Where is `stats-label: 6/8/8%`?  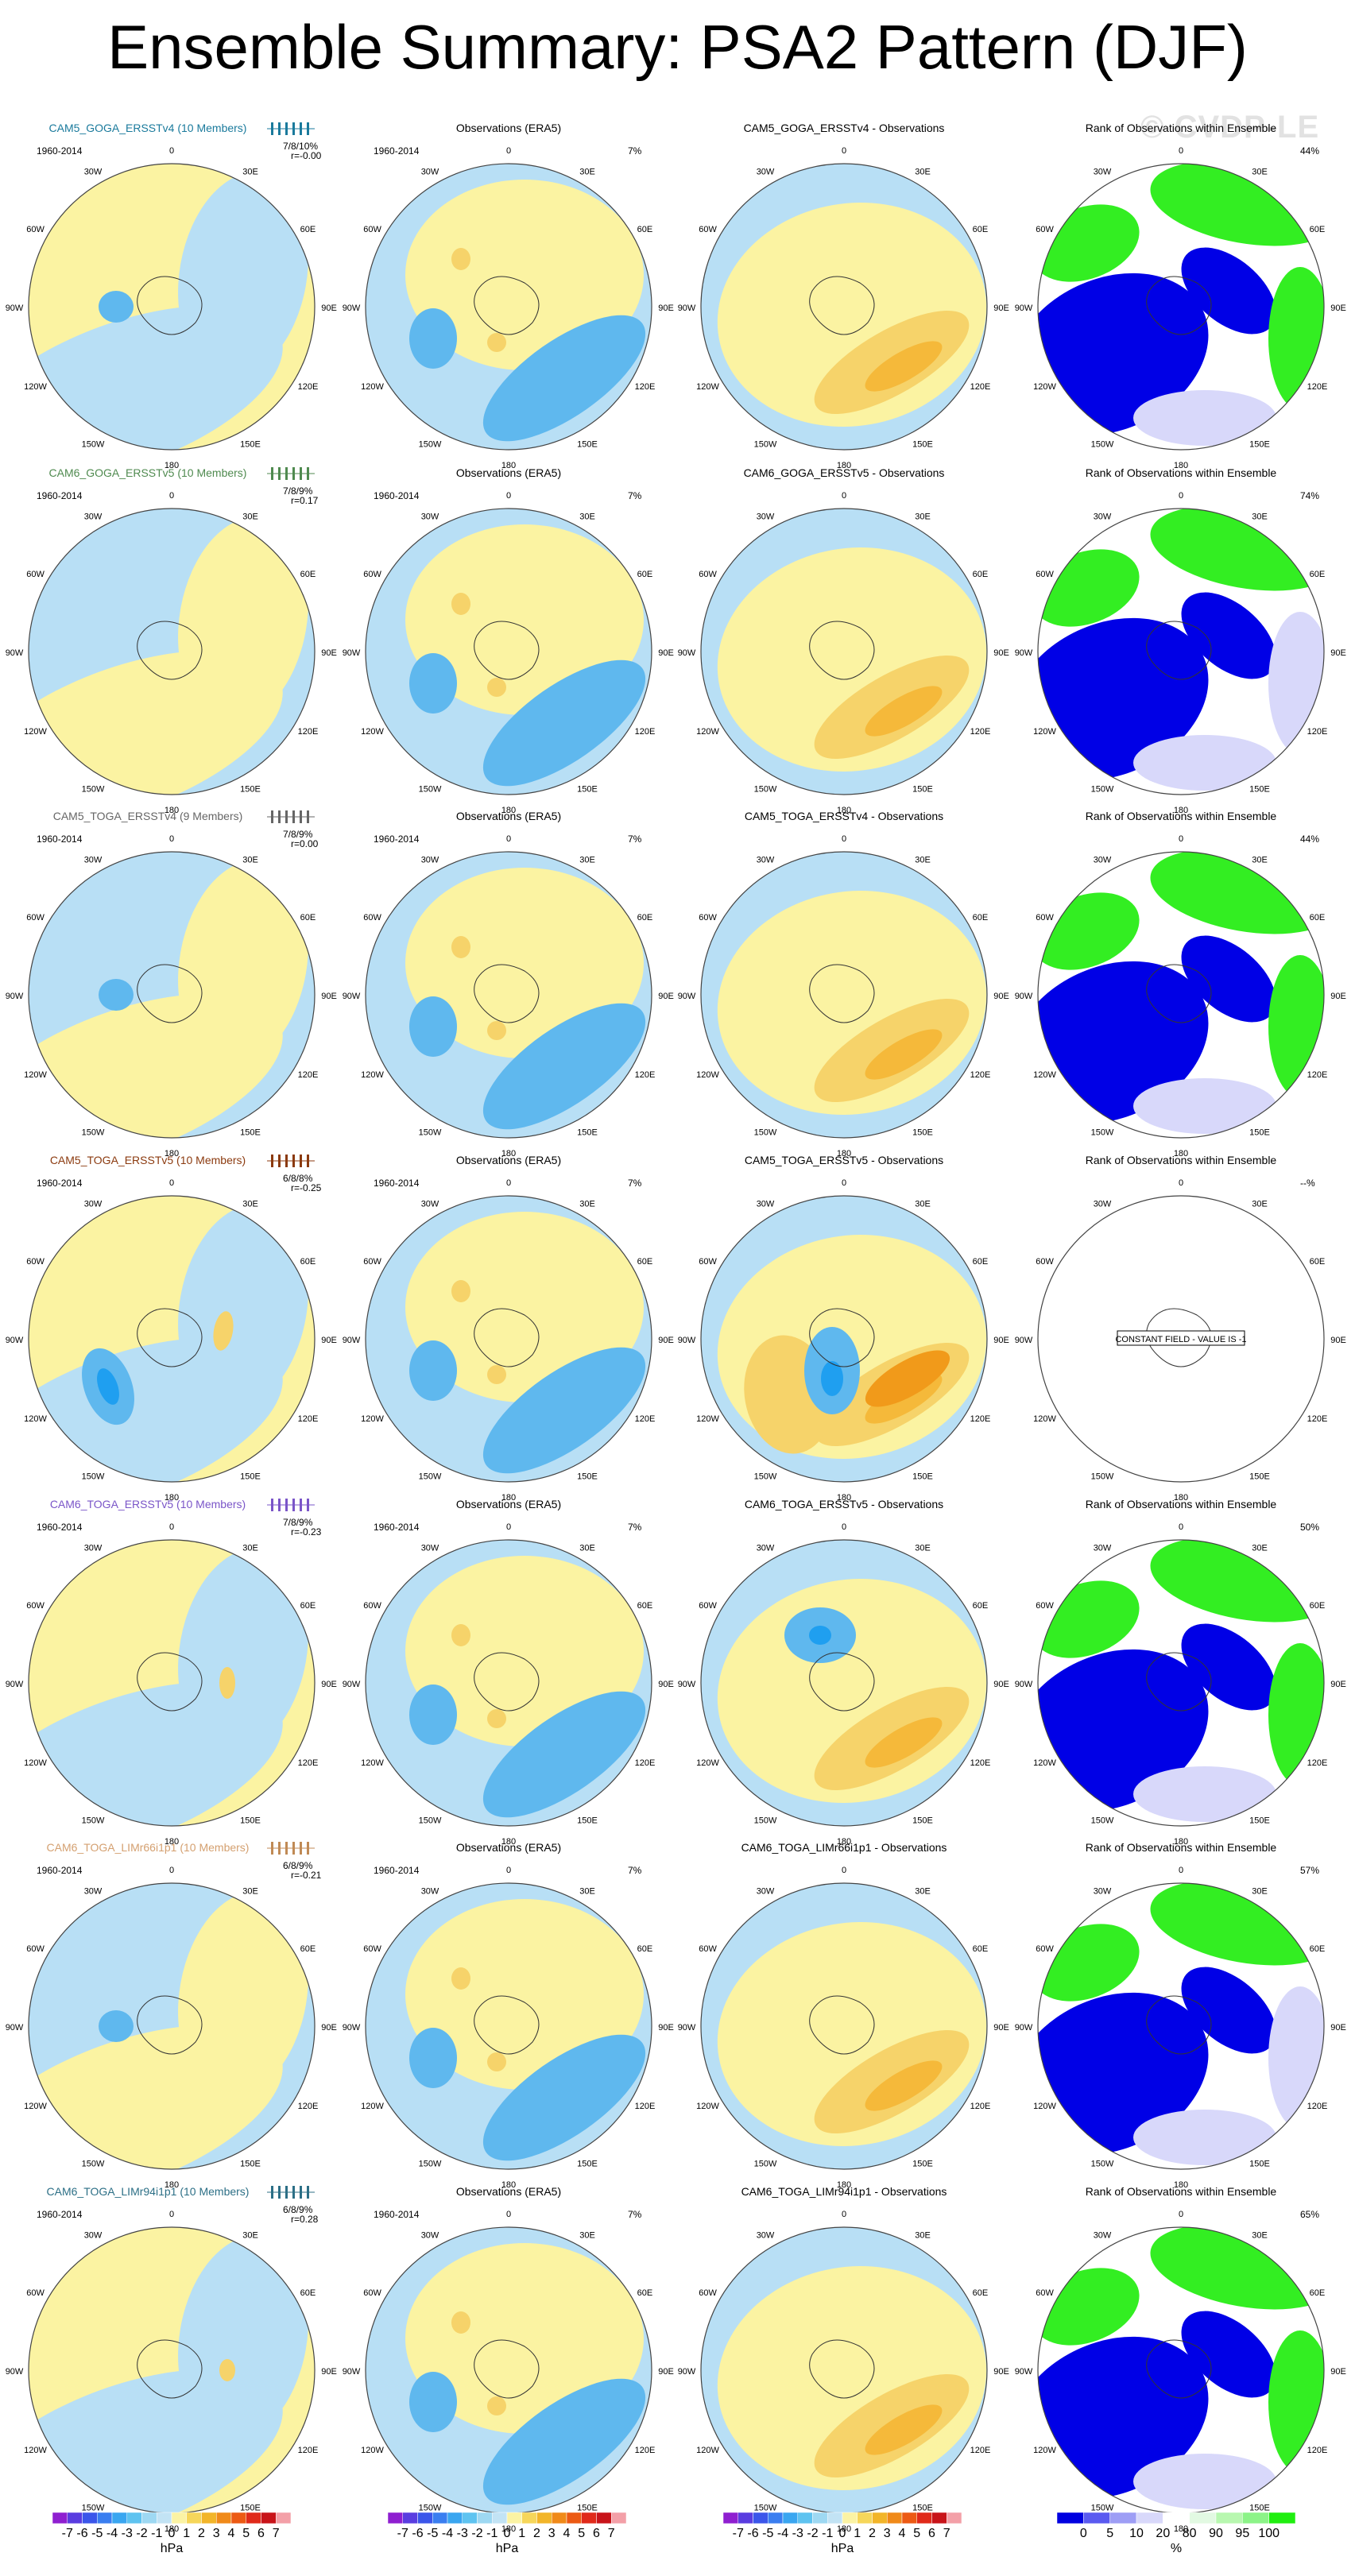
stats-label: 6/8/8% is located at coordinates (298, 1178).